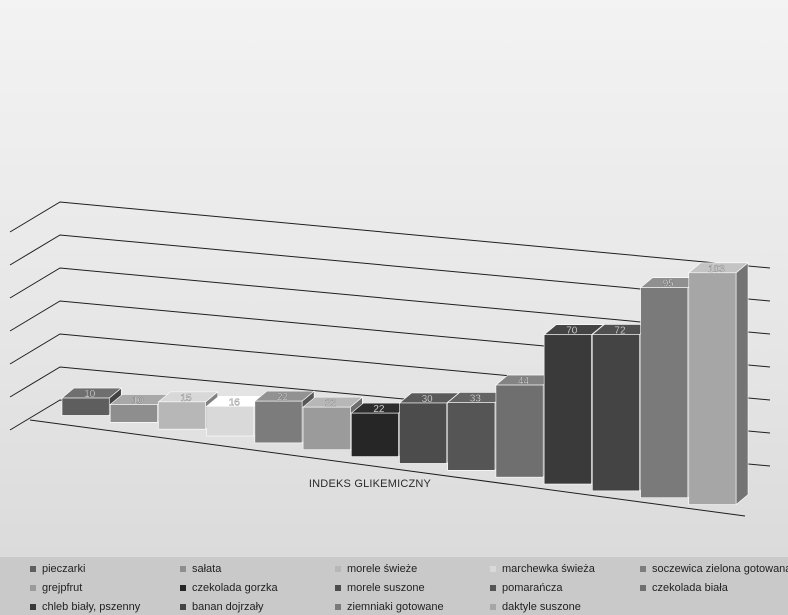 The image size is (788, 615). What do you see at coordinates (331, 403) in the screenshot?
I see `data-label-6: 22` at bounding box center [331, 403].